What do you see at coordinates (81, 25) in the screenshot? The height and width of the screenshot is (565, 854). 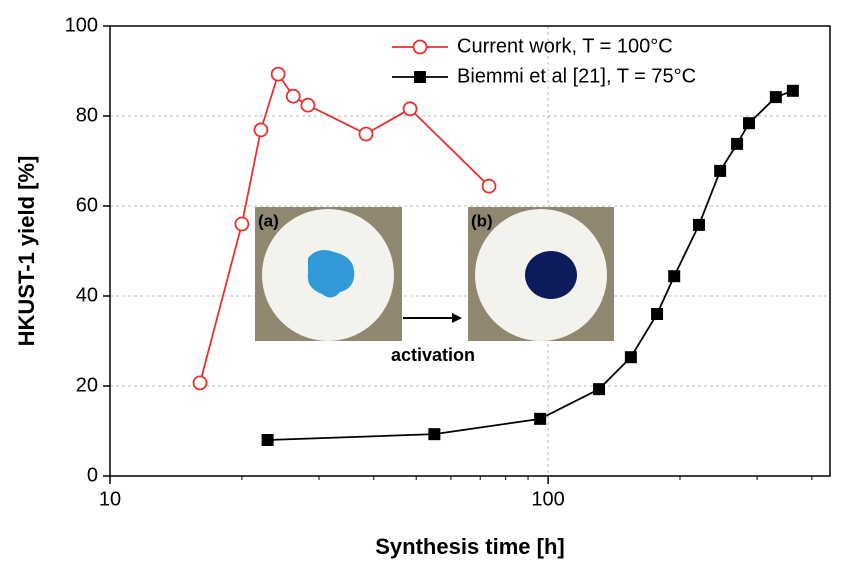 I see `y-tick-label: 100` at bounding box center [81, 25].